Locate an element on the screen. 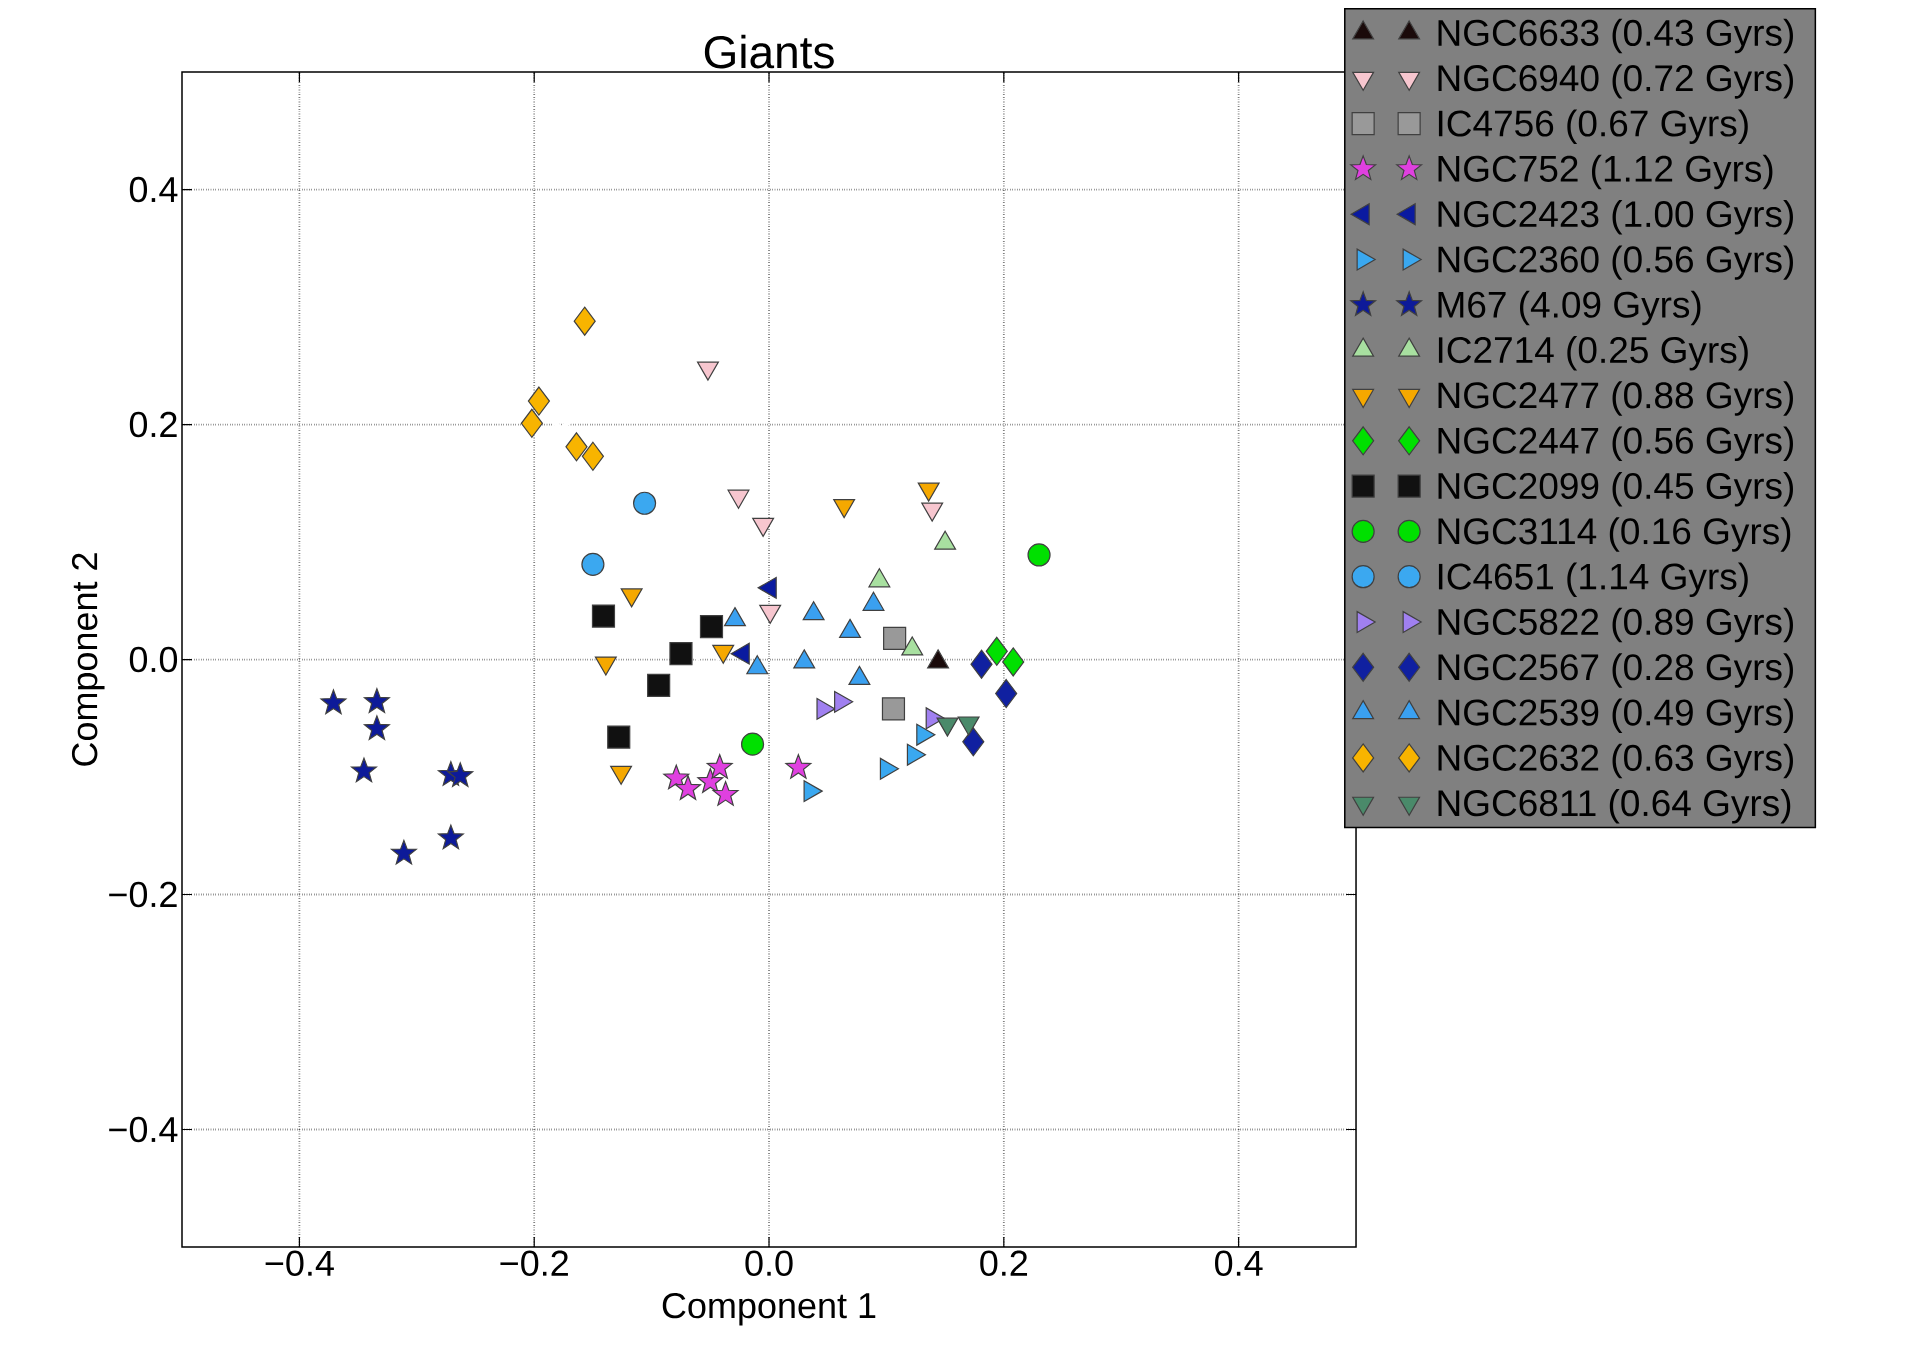  x-tick-label: 0.0 is located at coordinates (769, 1263).